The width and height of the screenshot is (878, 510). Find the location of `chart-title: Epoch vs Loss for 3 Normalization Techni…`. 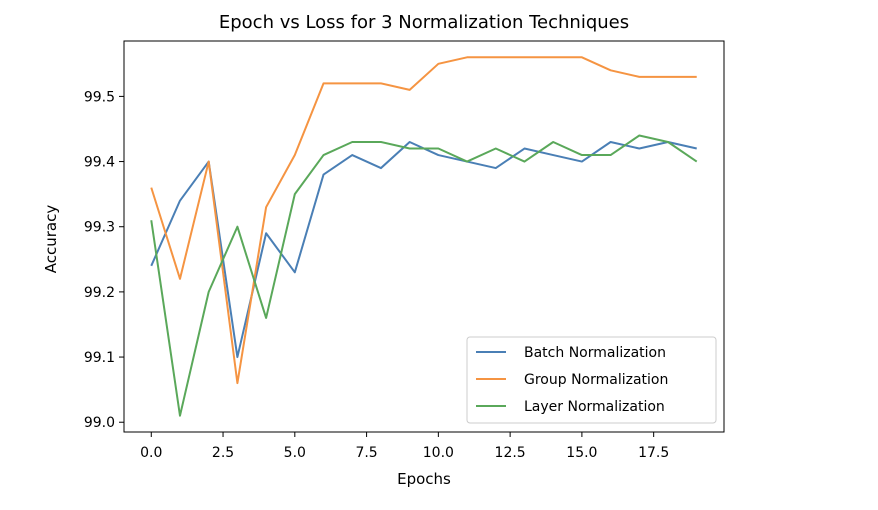

chart-title: Epoch vs Loss for 3 Normalization Techni… is located at coordinates (424, 22).